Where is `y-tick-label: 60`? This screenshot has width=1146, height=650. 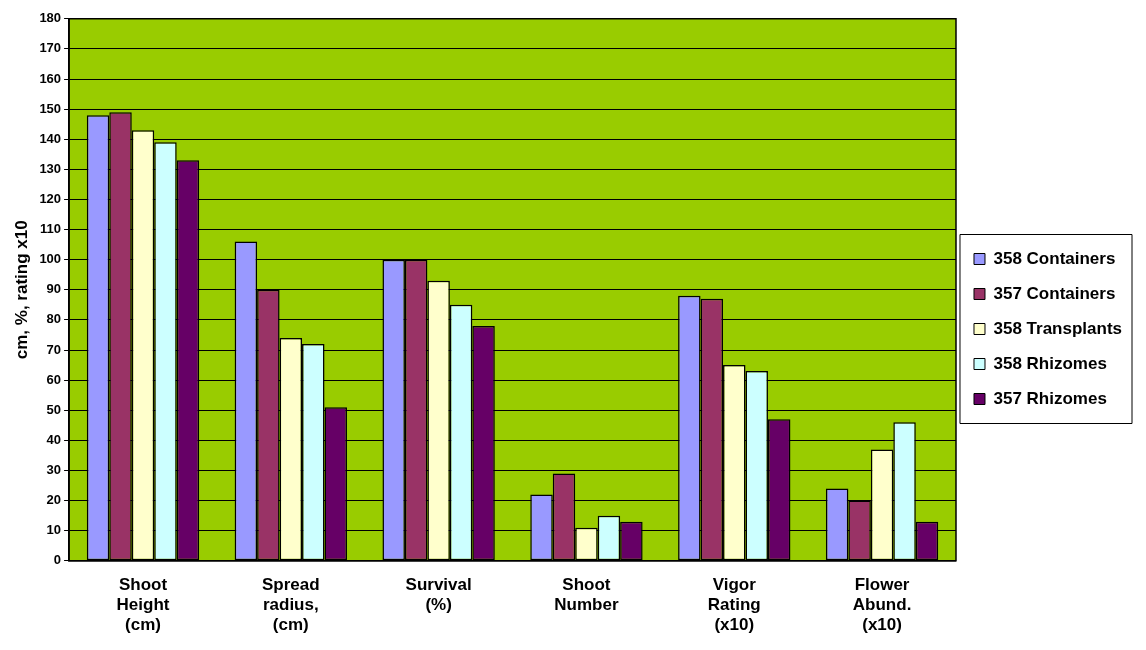
y-tick-label: 60 is located at coordinates (54, 379).